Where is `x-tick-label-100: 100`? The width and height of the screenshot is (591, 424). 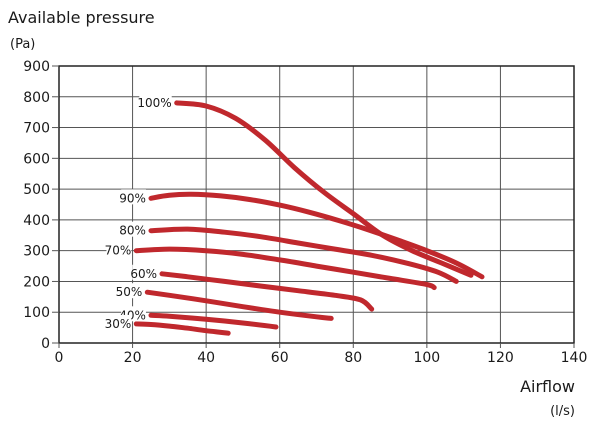 x-tick-label-100: 100 is located at coordinates (426, 358).